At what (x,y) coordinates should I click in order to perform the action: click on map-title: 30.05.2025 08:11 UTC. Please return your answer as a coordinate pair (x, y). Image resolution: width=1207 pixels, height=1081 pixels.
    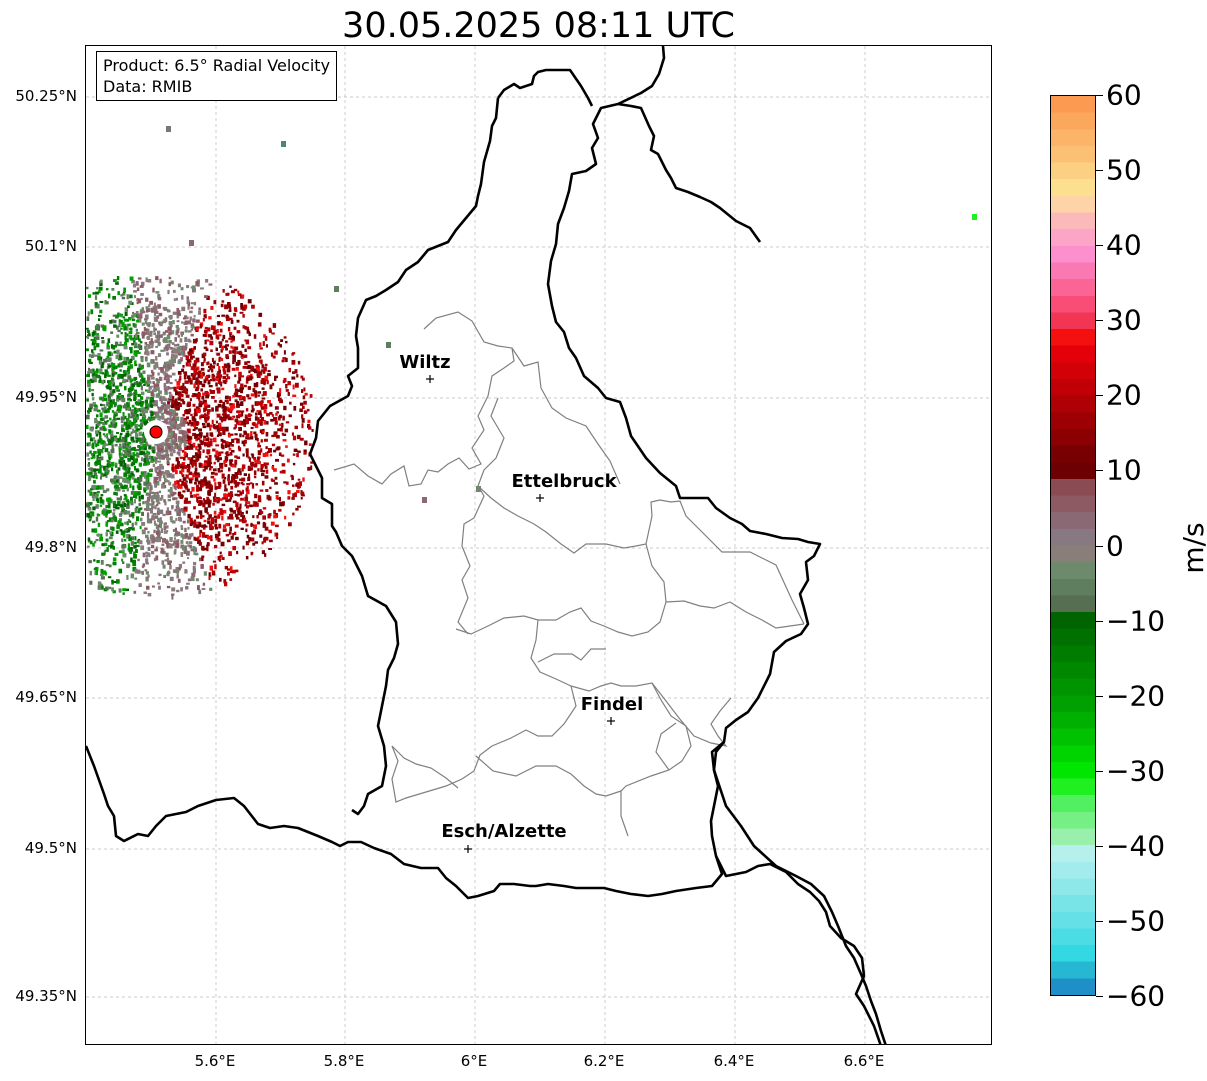
    Looking at the image, I should click on (538, 26).